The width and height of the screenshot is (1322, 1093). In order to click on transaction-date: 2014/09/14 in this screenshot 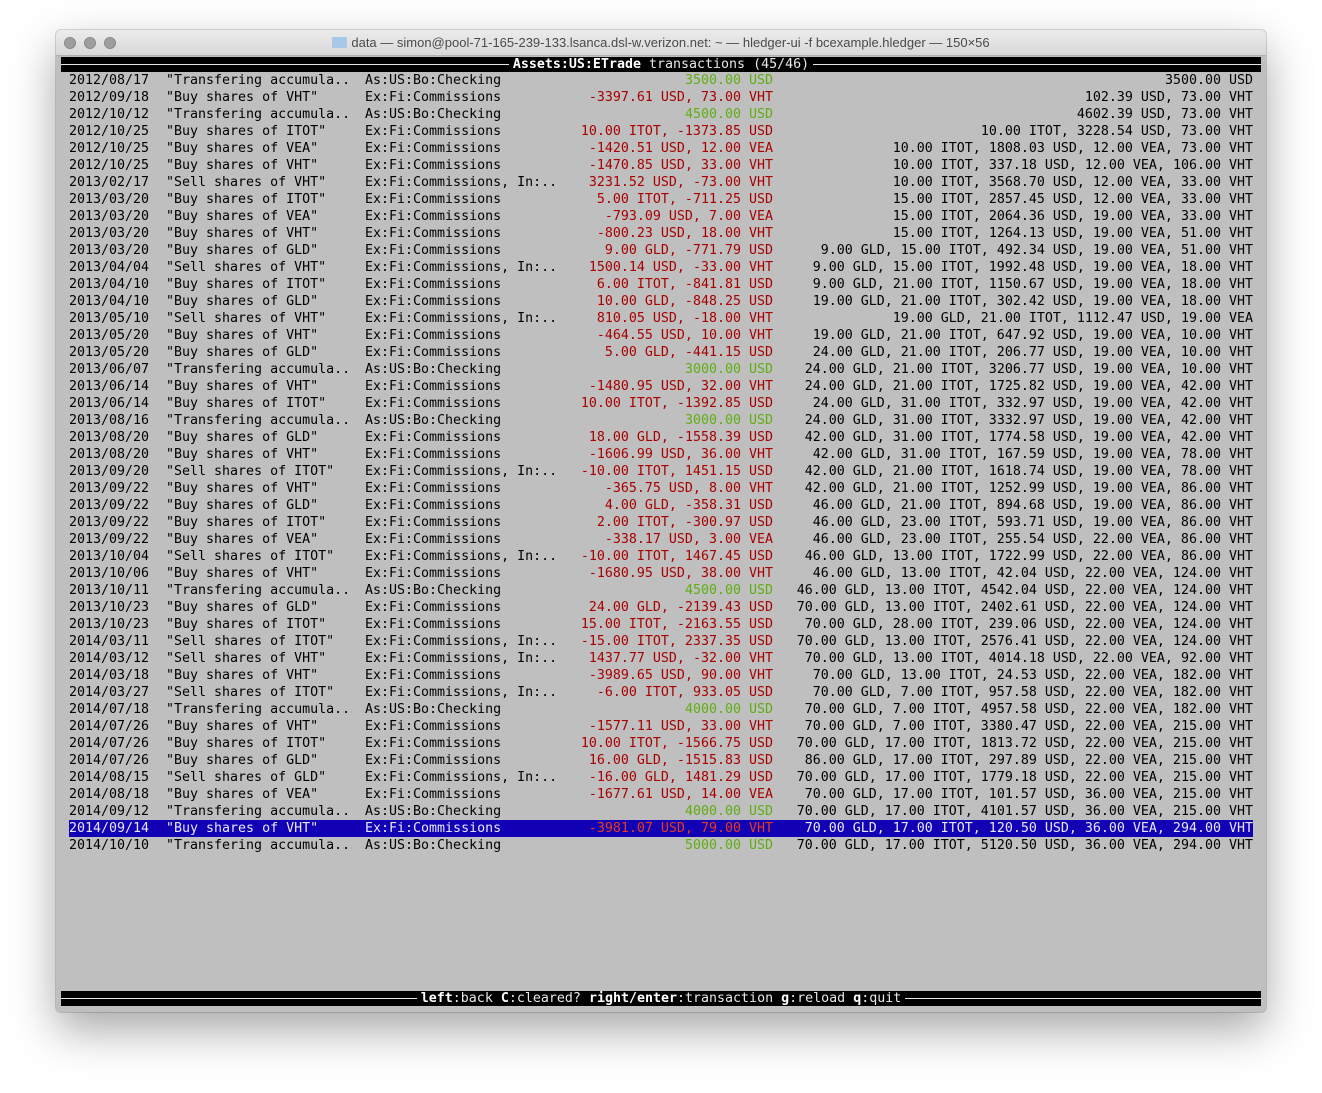, I will do `click(109, 828)`.